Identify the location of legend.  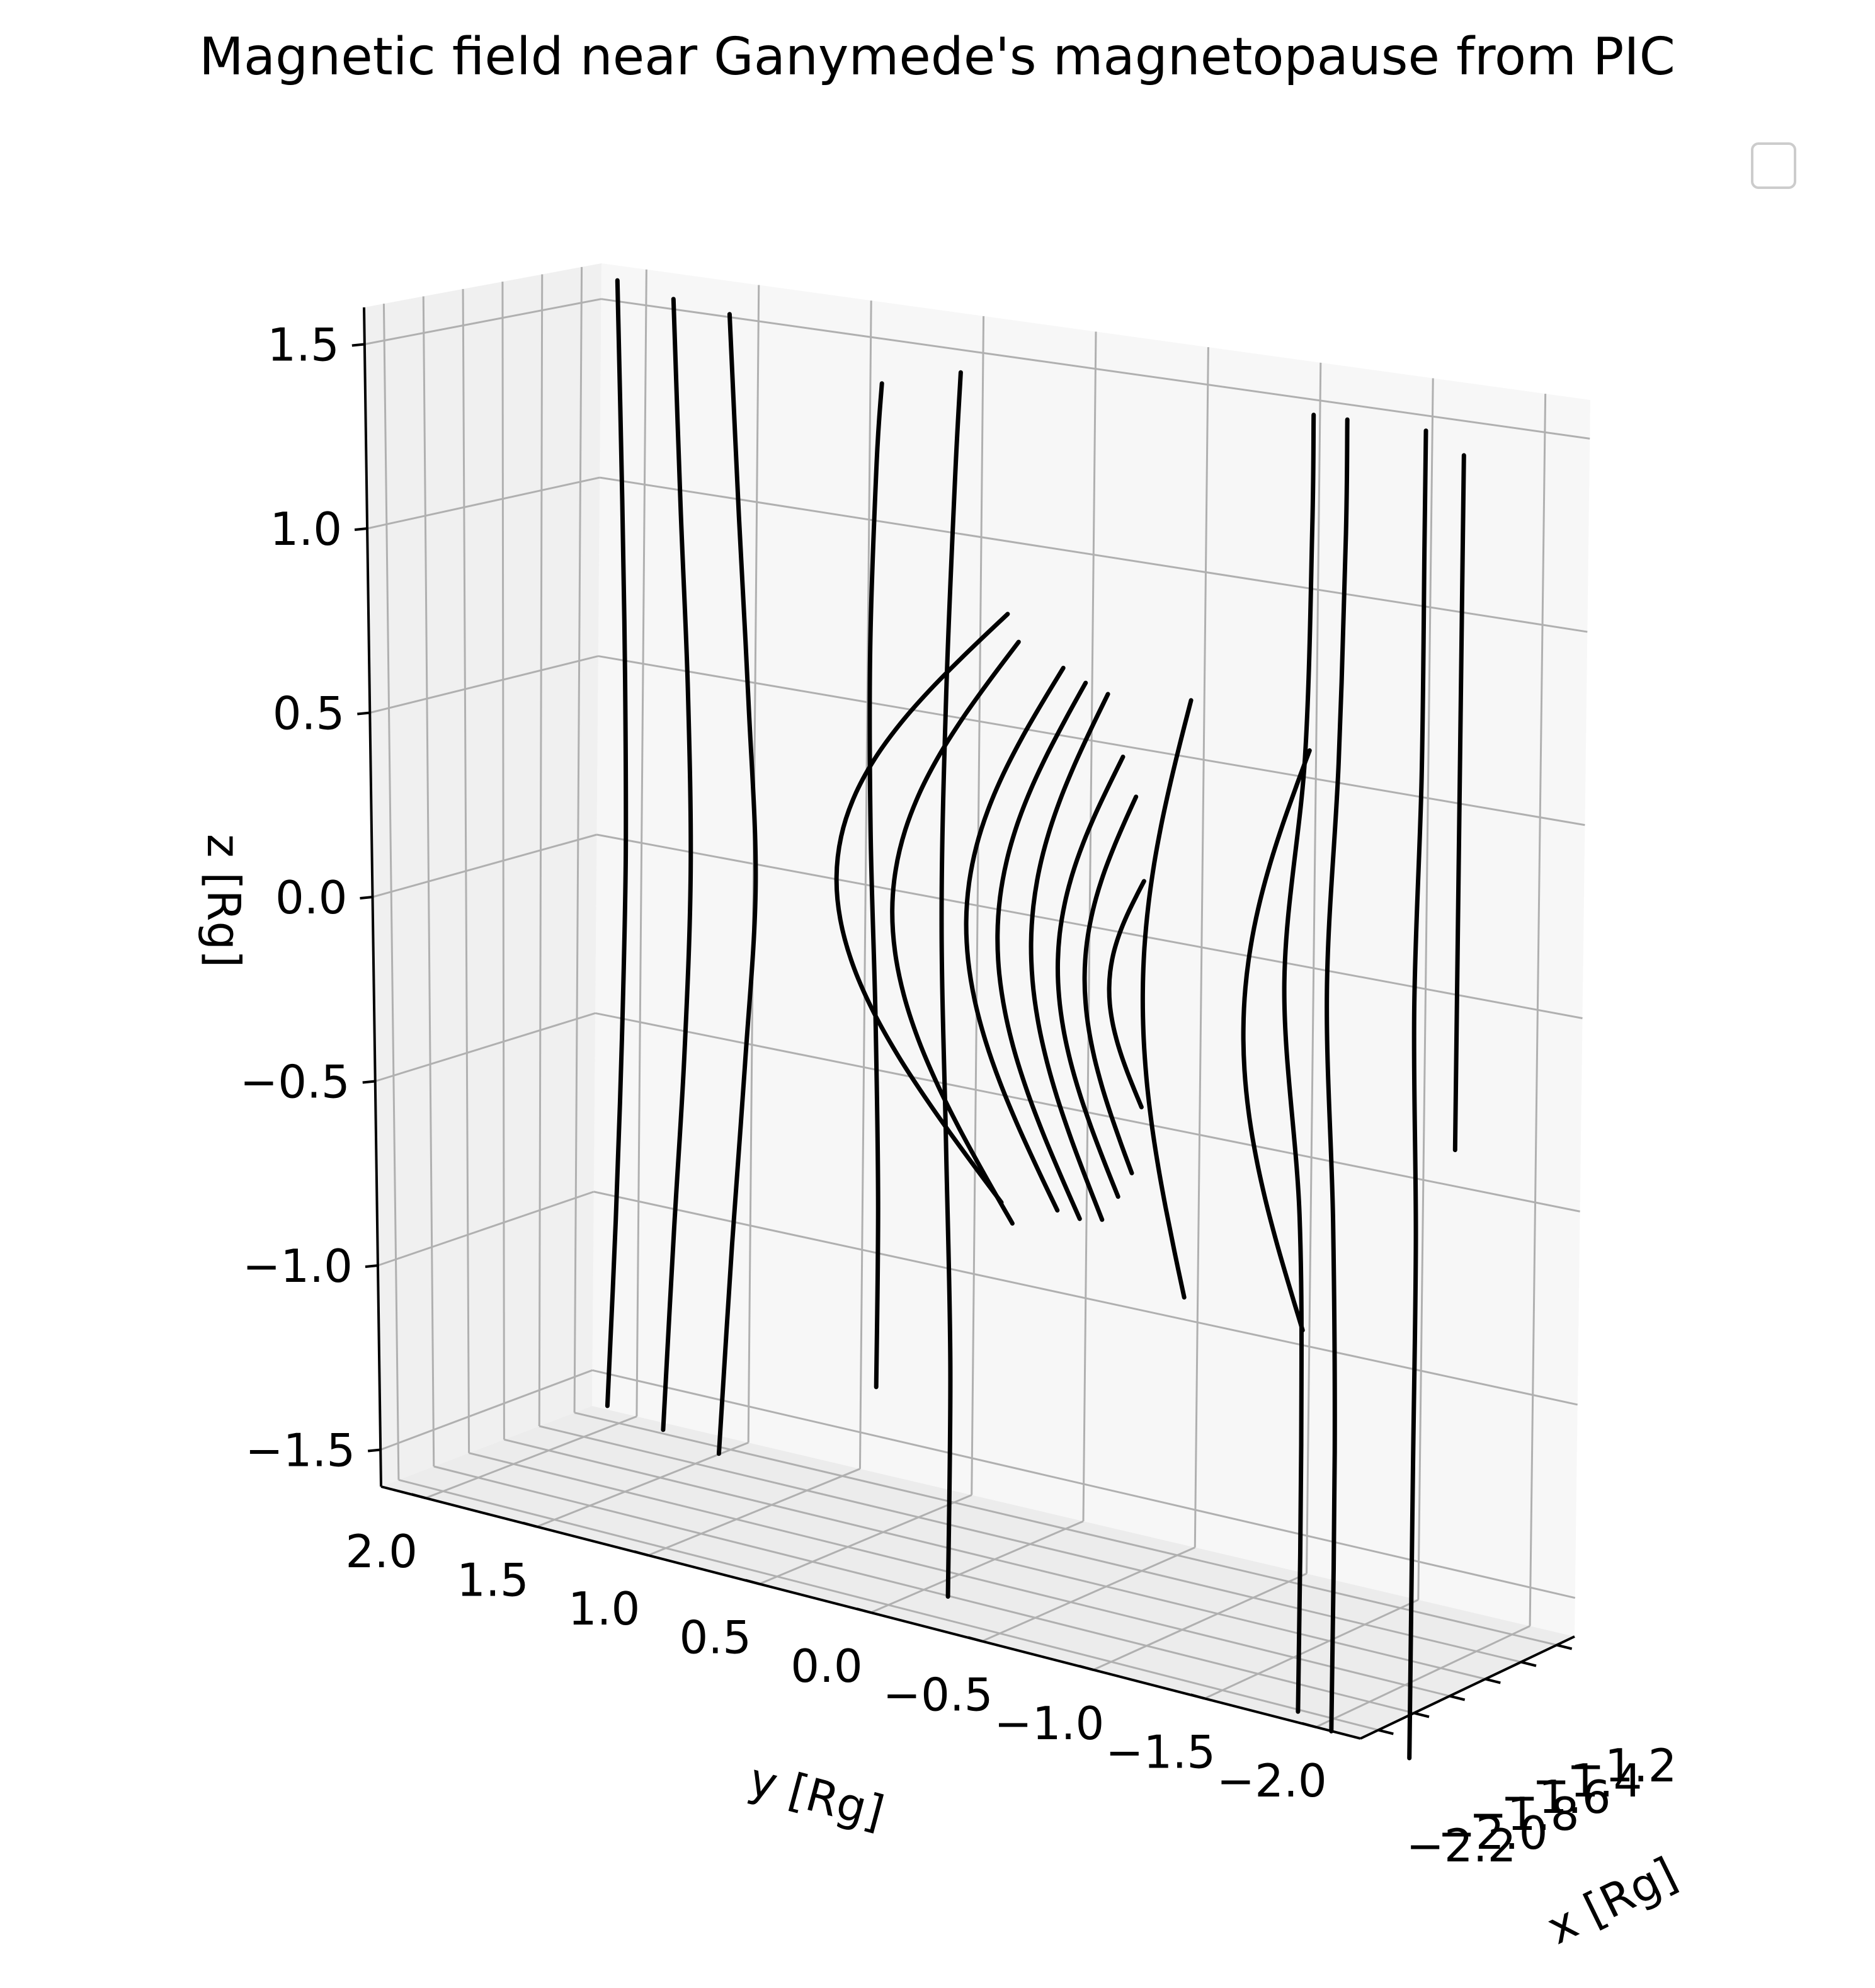
(1773, 166).